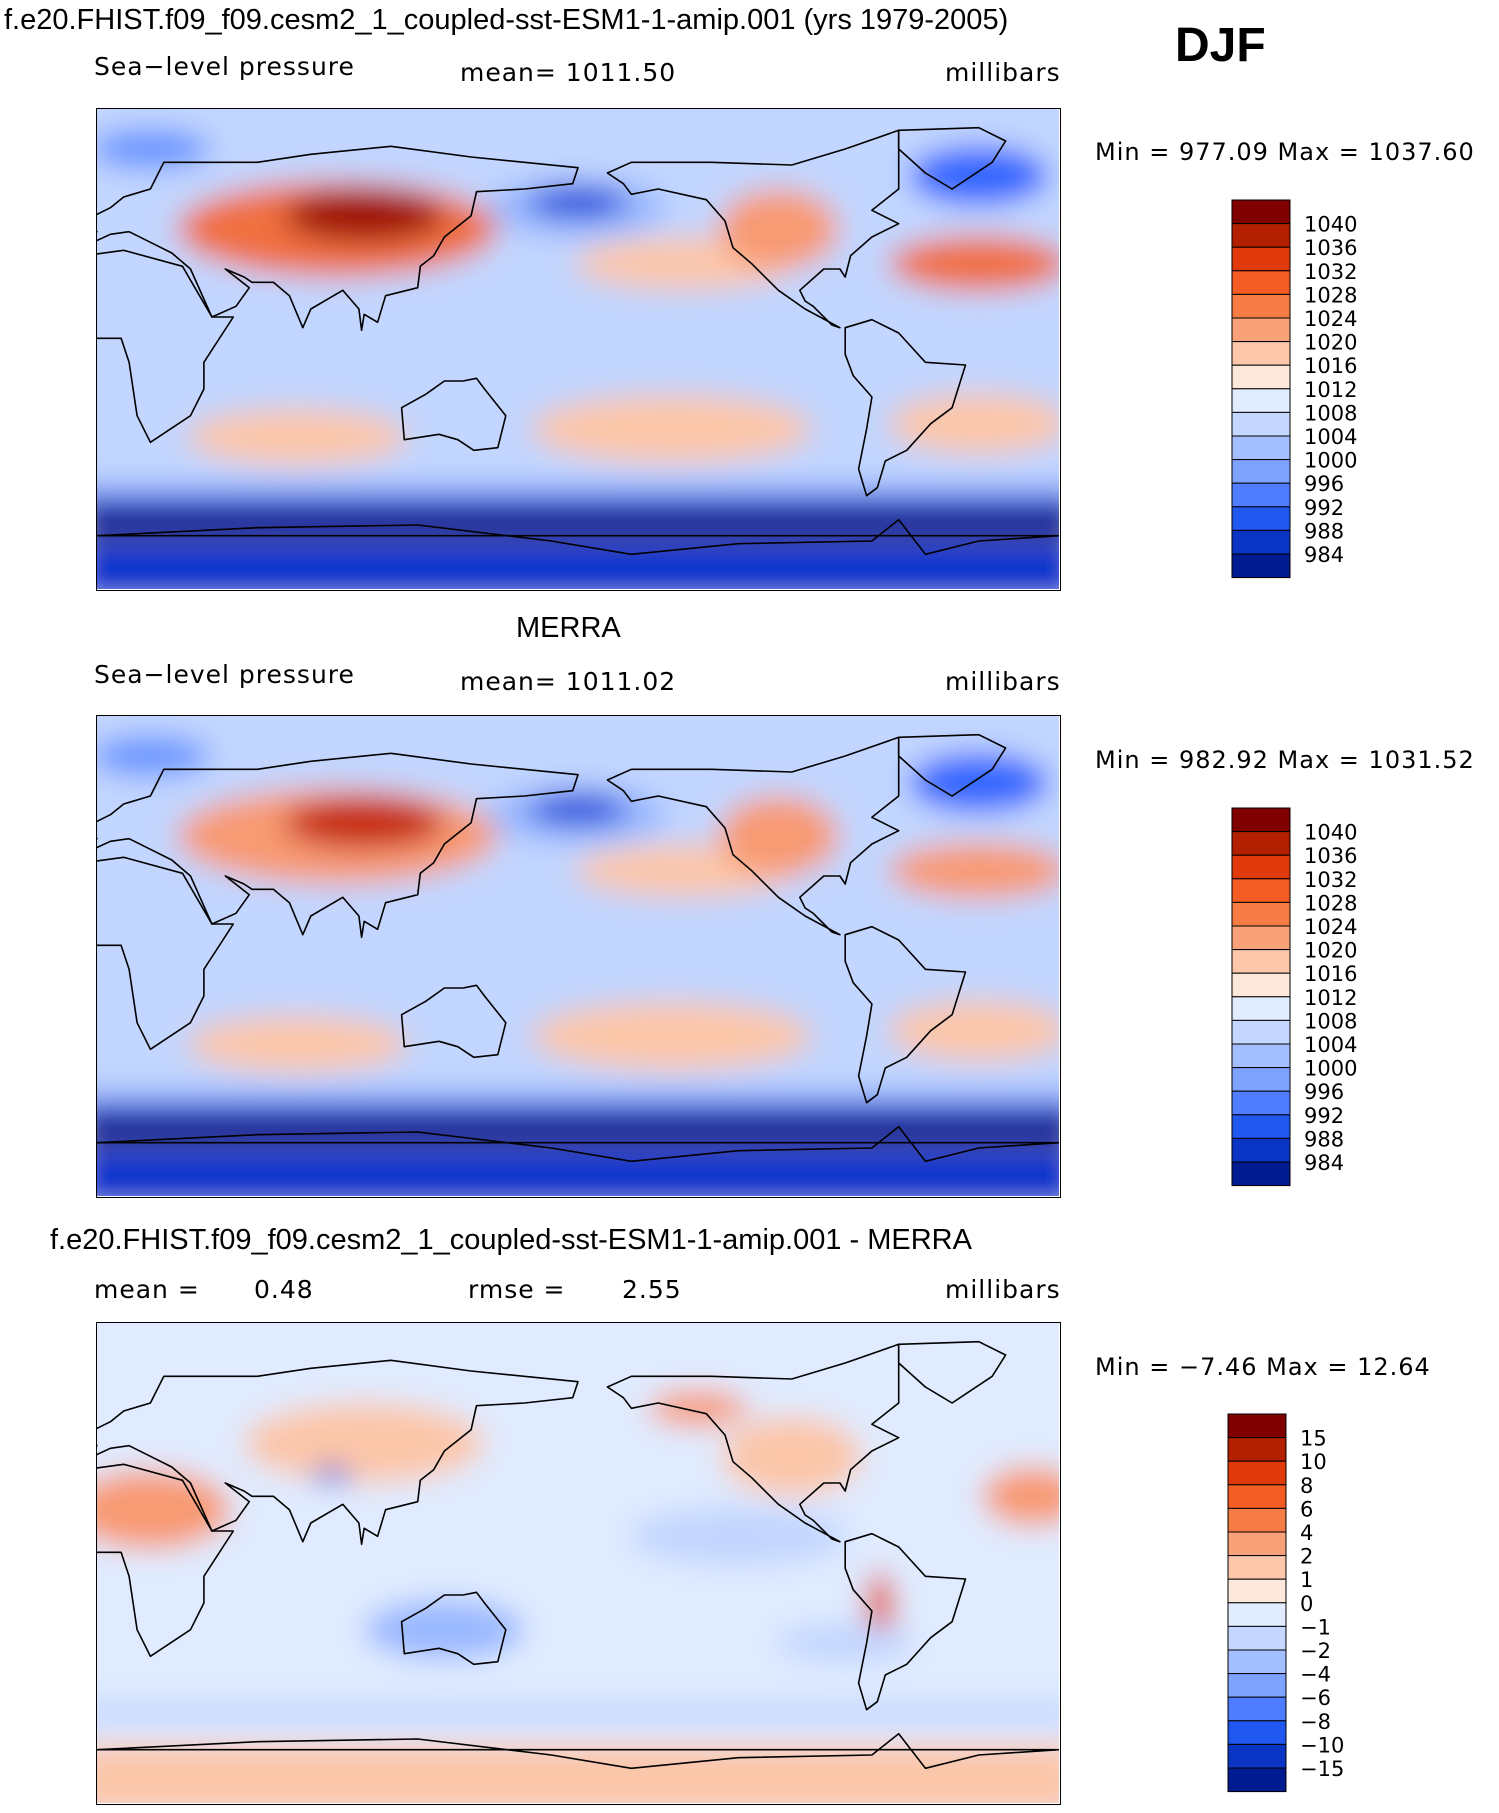 The image size is (1499, 1813). What do you see at coordinates (1330, 413) in the screenshot?
I see `colorbar-tick-label: 1008` at bounding box center [1330, 413].